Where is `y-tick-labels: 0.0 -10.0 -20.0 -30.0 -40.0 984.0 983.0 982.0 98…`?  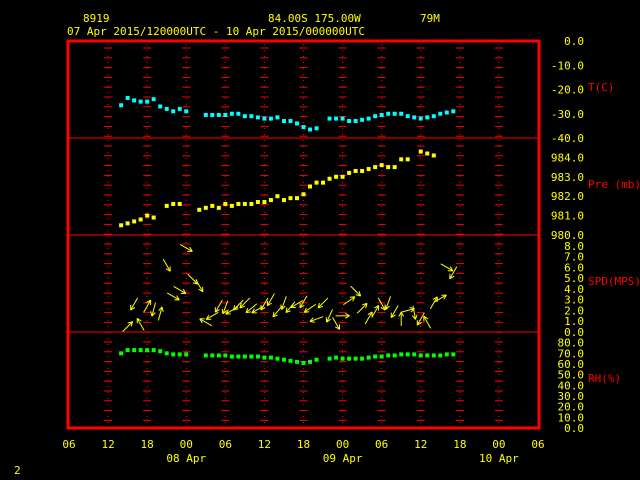
y-tick-labels: 0.0 -10.0 -20.0 -30.0 -40.0 984.0 983.0 982.0 98… is located at coordinates (567, 235).